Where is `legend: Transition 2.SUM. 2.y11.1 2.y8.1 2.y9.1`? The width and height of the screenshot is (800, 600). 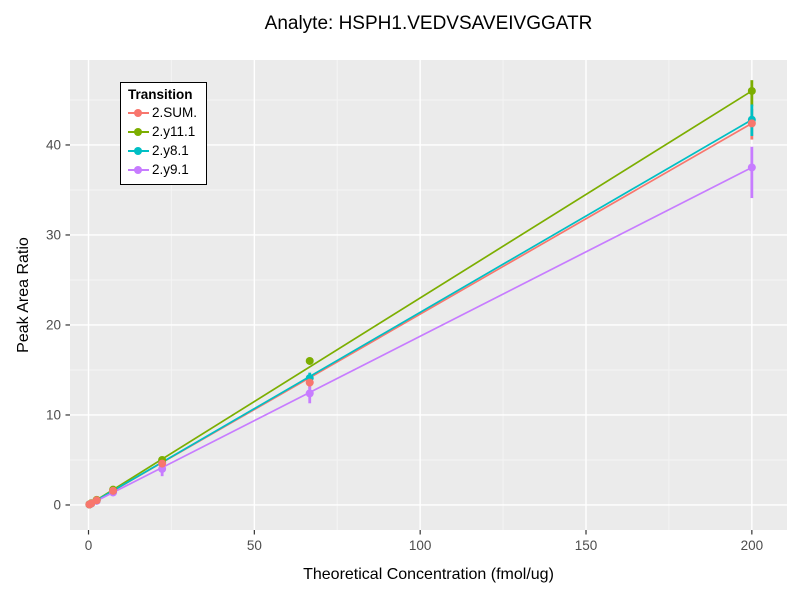 legend: Transition 2.SUM. 2.y11.1 2.y8.1 2.y9.1 is located at coordinates (164, 133).